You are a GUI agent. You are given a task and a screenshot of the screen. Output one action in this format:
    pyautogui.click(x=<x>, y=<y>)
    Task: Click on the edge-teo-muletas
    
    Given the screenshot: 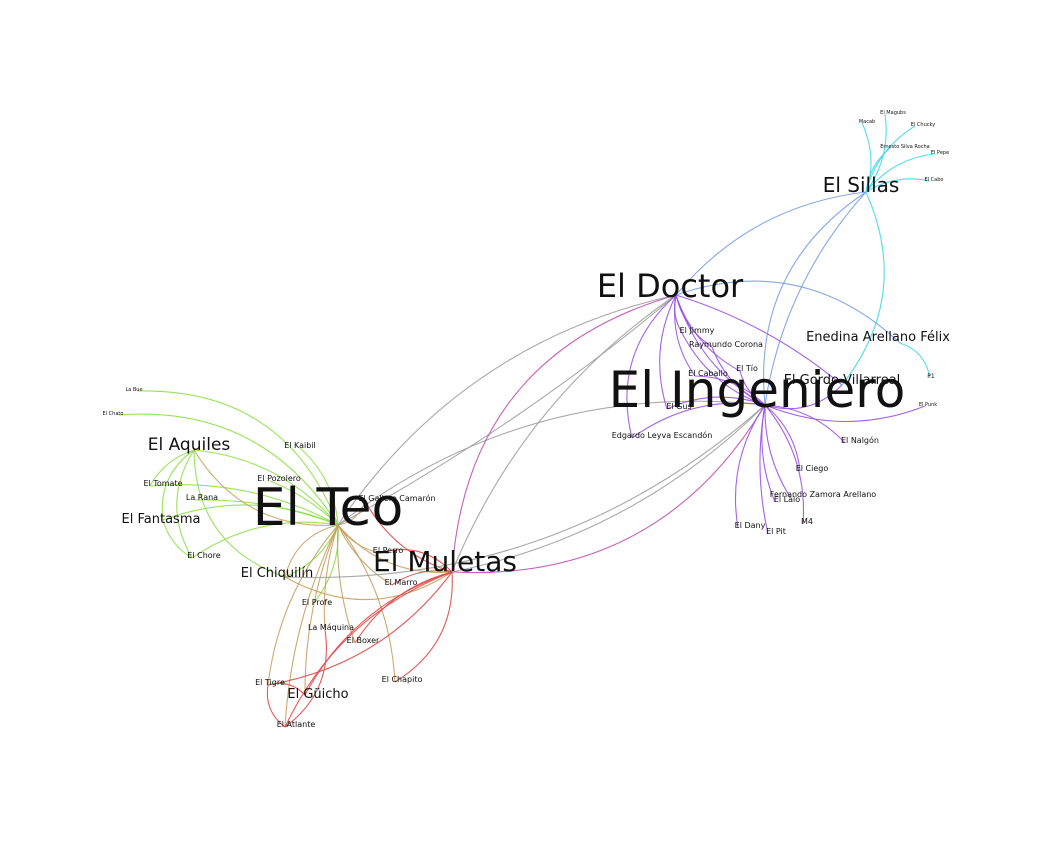 What is the action you would take?
    pyautogui.click(x=395, y=548)
    